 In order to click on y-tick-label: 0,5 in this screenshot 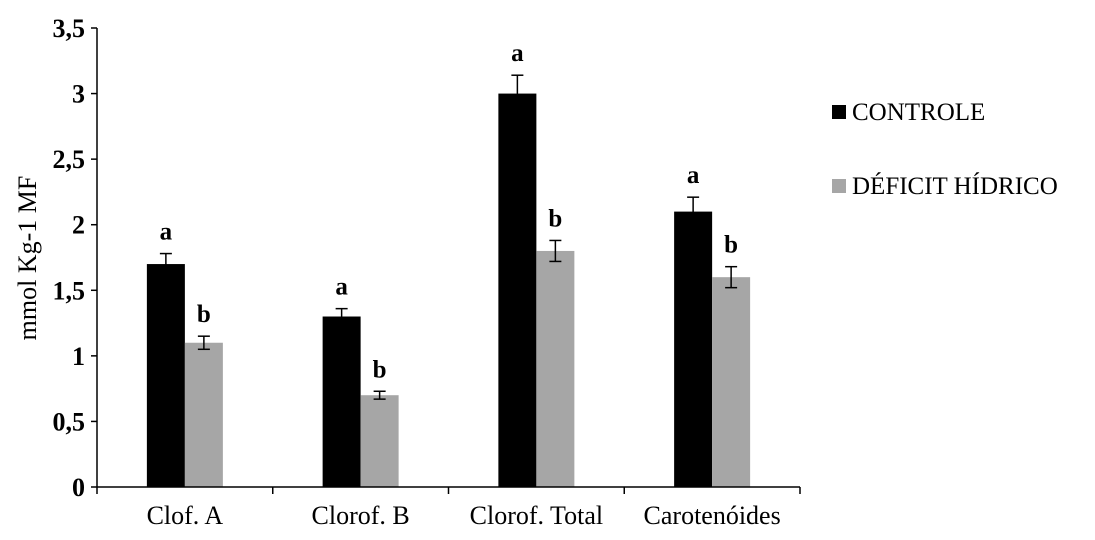, I will do `click(69, 421)`.